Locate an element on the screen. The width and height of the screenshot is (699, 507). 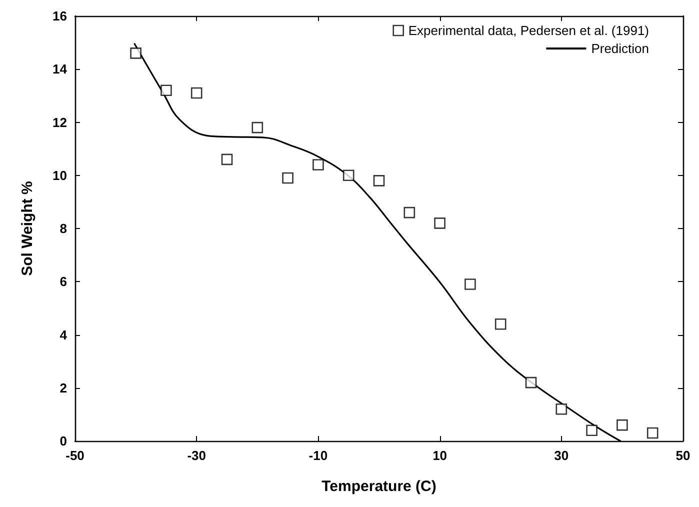
y-tick-label: 14 is located at coordinates (60, 69).